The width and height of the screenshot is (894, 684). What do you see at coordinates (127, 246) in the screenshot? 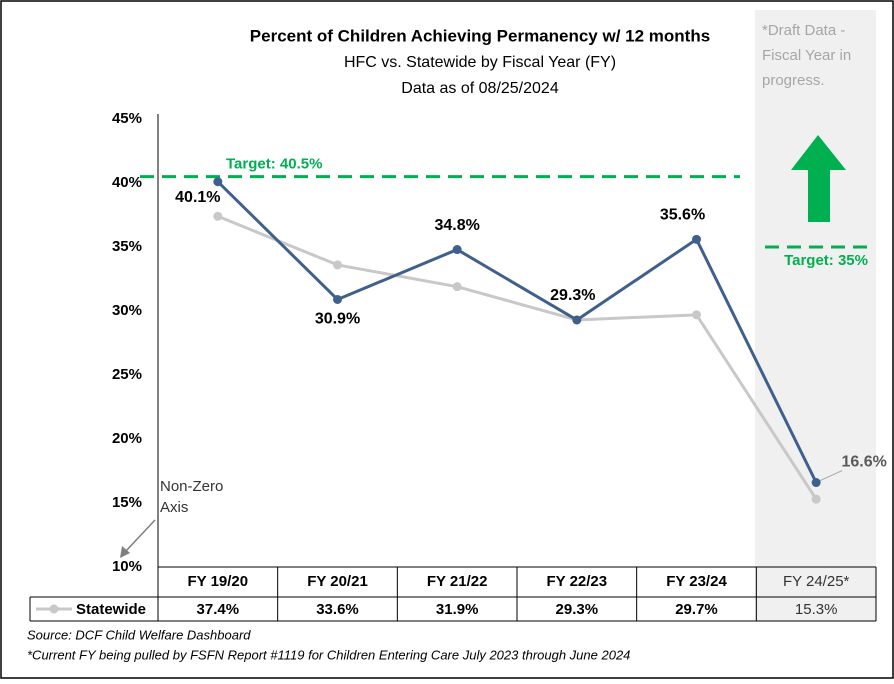
I see `y-tick-label: 35%` at bounding box center [127, 246].